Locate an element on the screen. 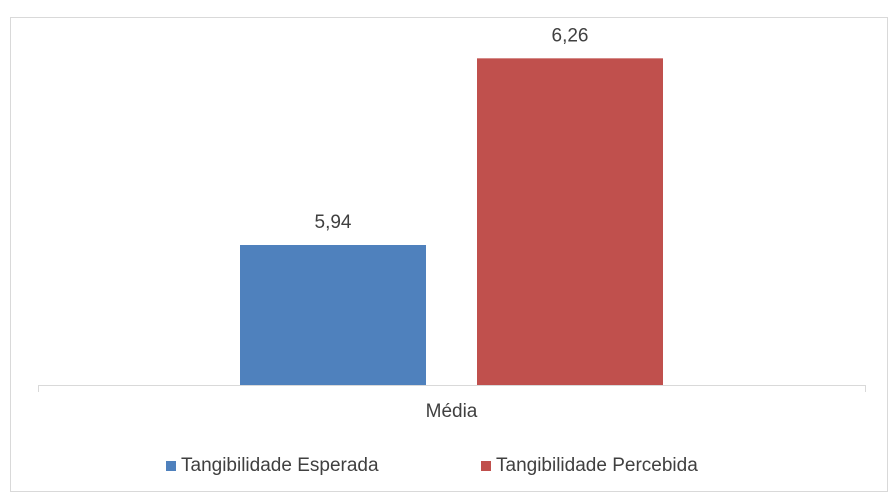 This screenshot has height=493, width=889. data-label: 5,94 is located at coordinates (333, 222).